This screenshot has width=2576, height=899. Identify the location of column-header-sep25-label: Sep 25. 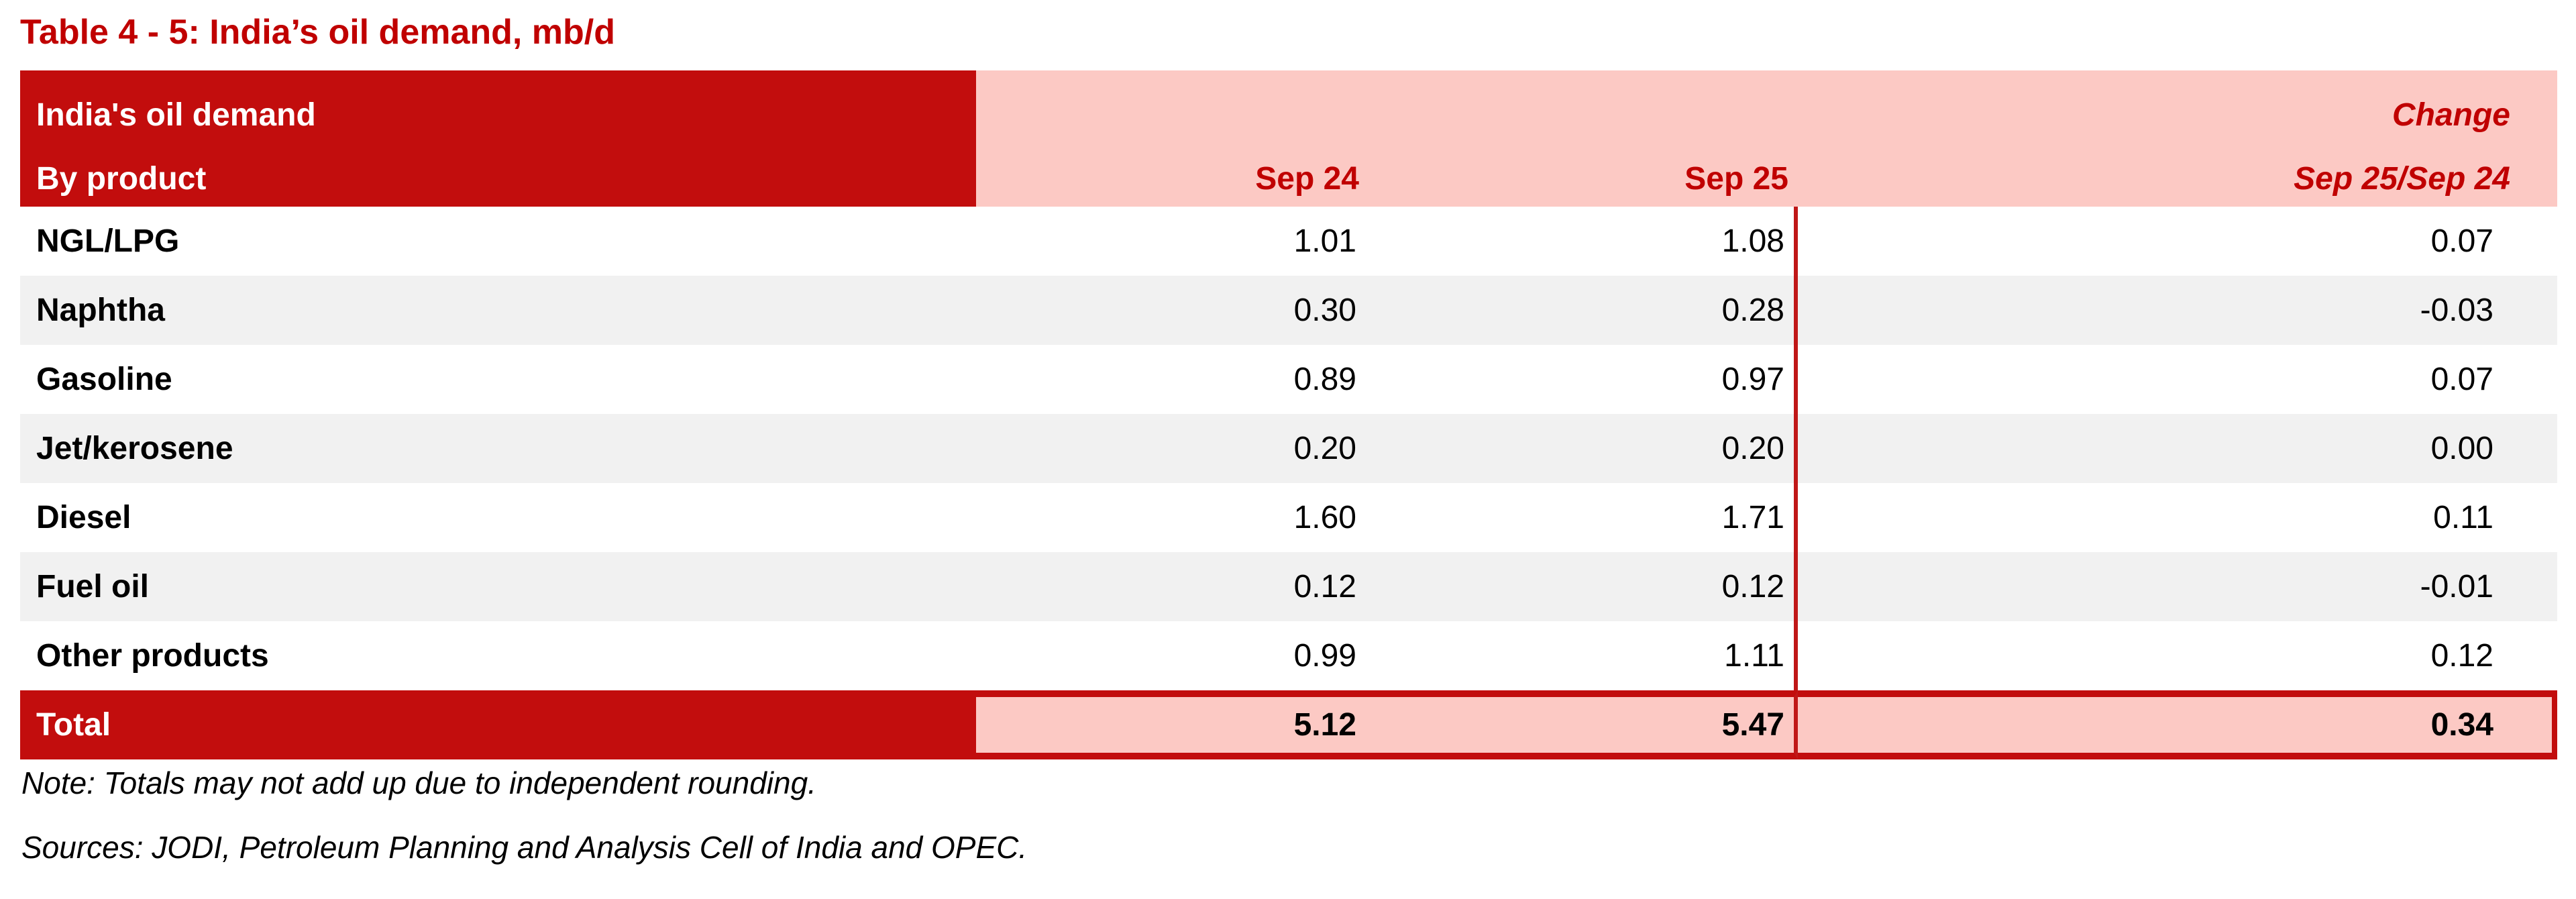
(1736, 179).